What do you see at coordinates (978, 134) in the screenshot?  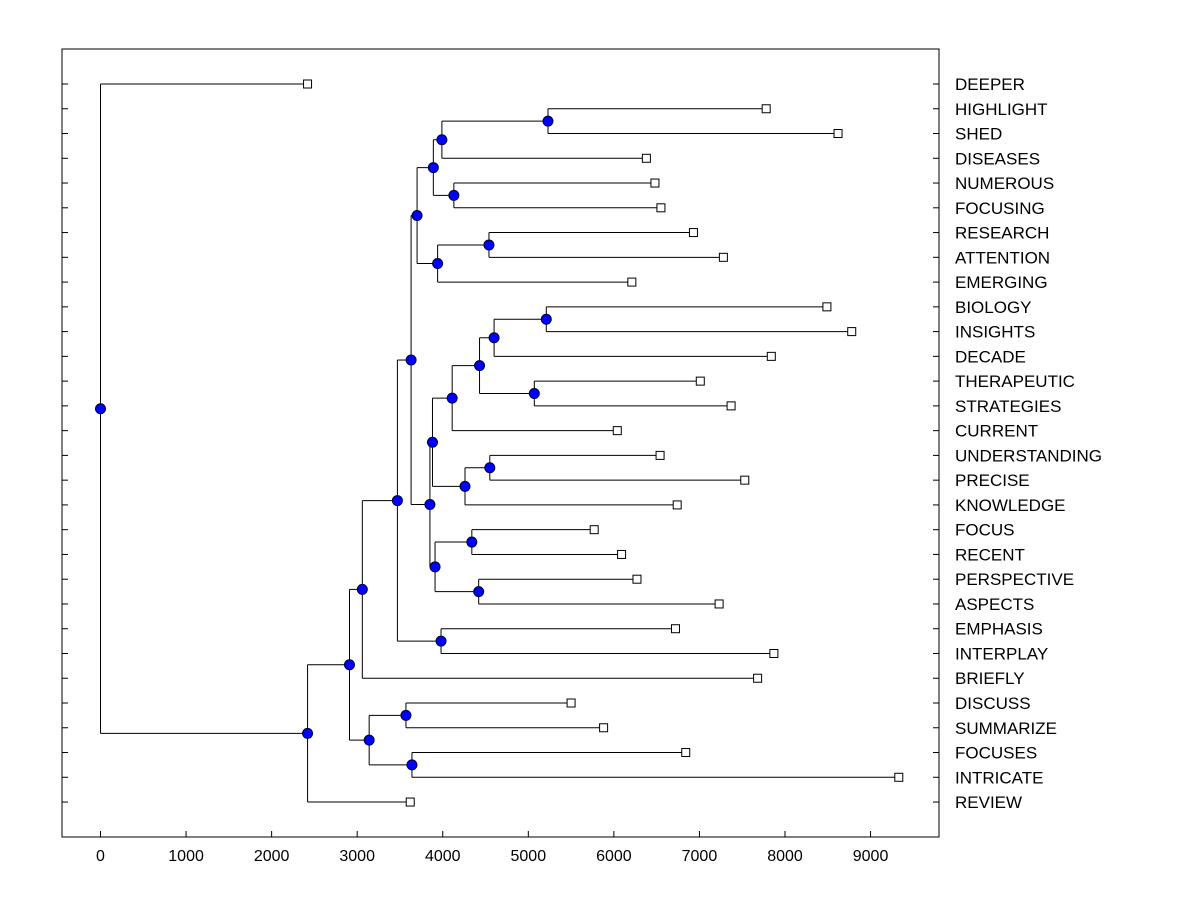 I see `leaf-label: SHED` at bounding box center [978, 134].